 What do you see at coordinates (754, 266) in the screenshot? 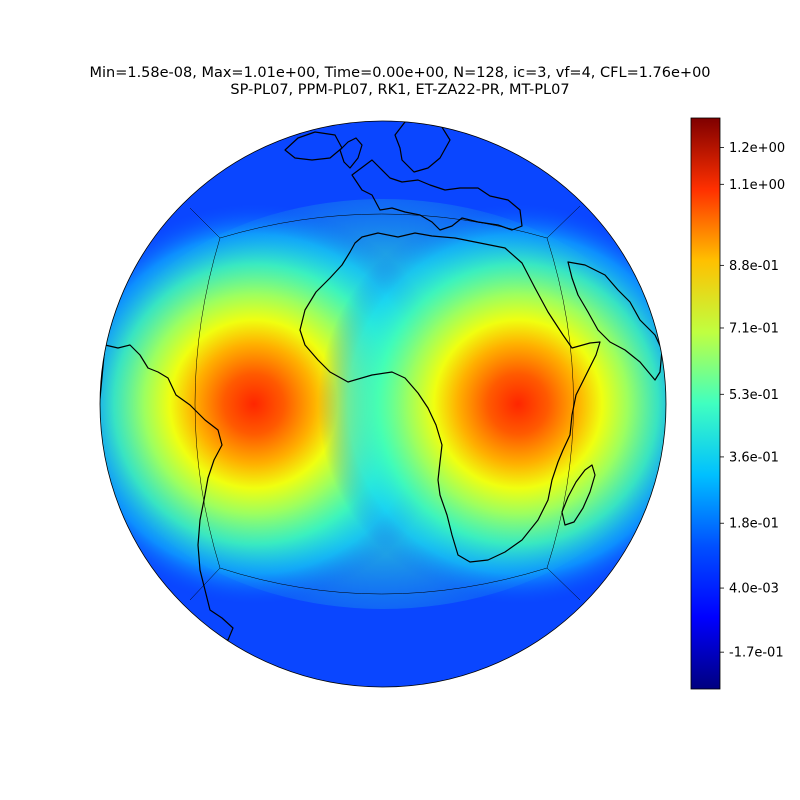
I see `colorbar-tick-label: 8.8e-01` at bounding box center [754, 266].